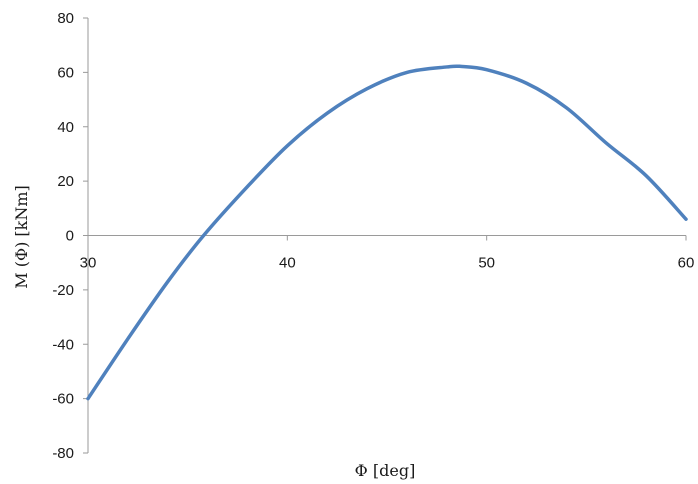 This screenshot has height=484, width=698. What do you see at coordinates (21, 237) in the screenshot?
I see `y-axis-title: M (Φ) [kNm]` at bounding box center [21, 237].